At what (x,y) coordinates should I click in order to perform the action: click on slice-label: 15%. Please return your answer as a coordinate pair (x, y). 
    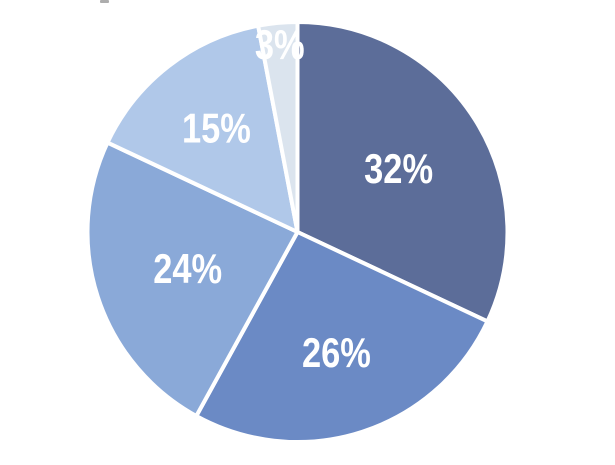
    Looking at the image, I should click on (216, 128).